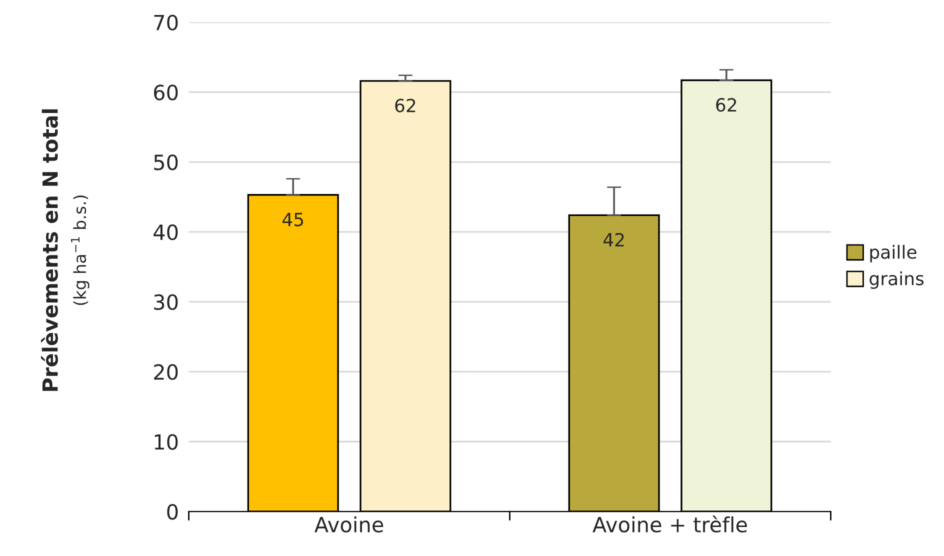 The height and width of the screenshot is (556, 944). I want to click on y-tick-label: 30, so click(166, 302).